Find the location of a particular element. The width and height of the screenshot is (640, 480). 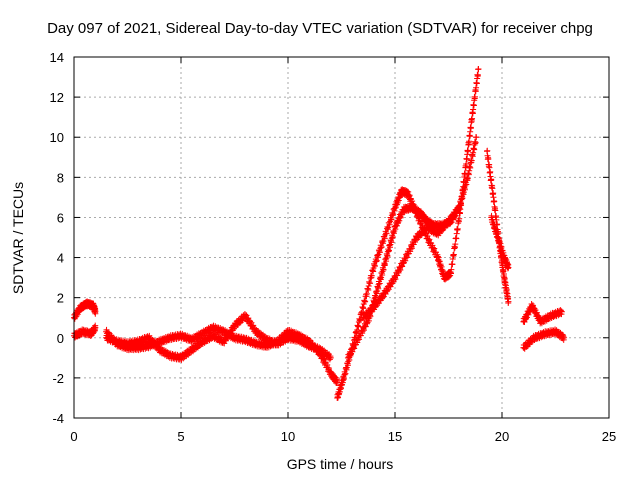

x-tick-label: 5 is located at coordinates (180, 436).